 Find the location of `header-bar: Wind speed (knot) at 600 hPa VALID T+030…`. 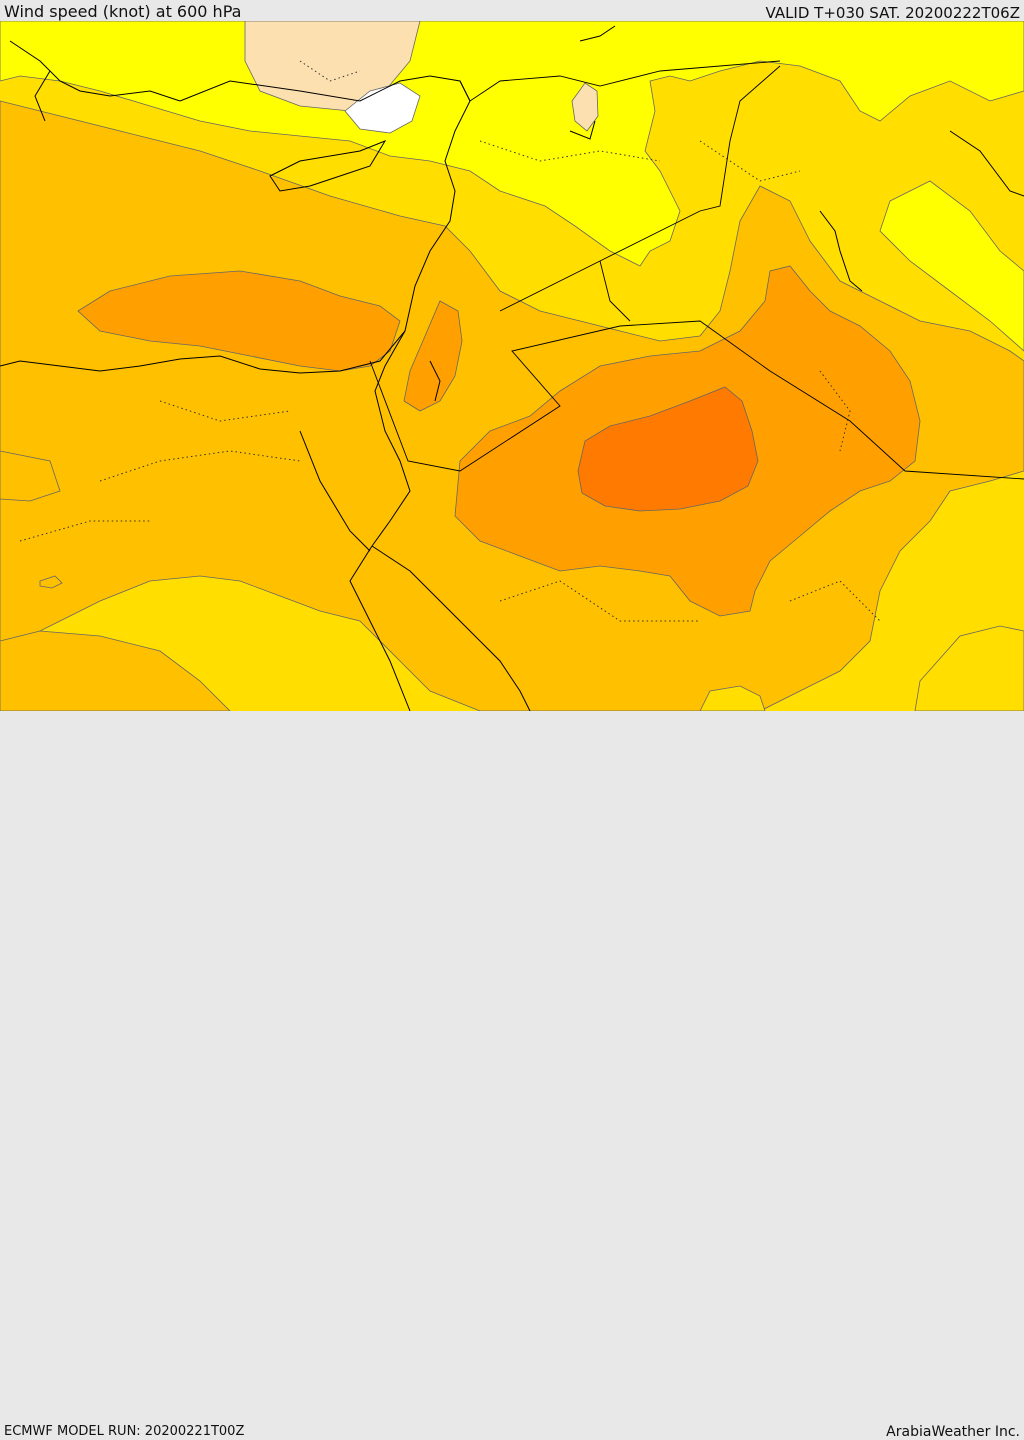

header-bar: Wind speed (knot) at 600 hPa VALID T+030… is located at coordinates (512, 11).